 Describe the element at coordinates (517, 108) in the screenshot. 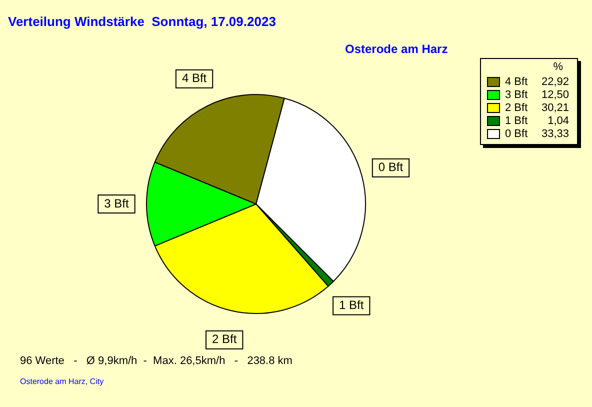

I see `legend-label: 2 Bft` at that location.